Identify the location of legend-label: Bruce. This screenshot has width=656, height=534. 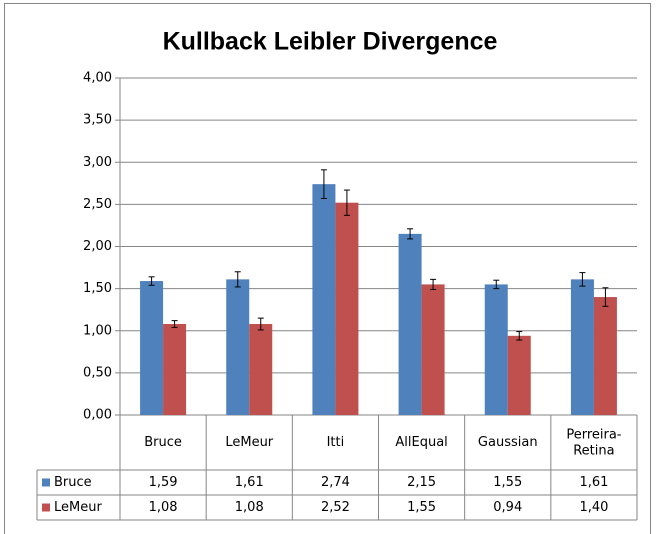
(73, 482).